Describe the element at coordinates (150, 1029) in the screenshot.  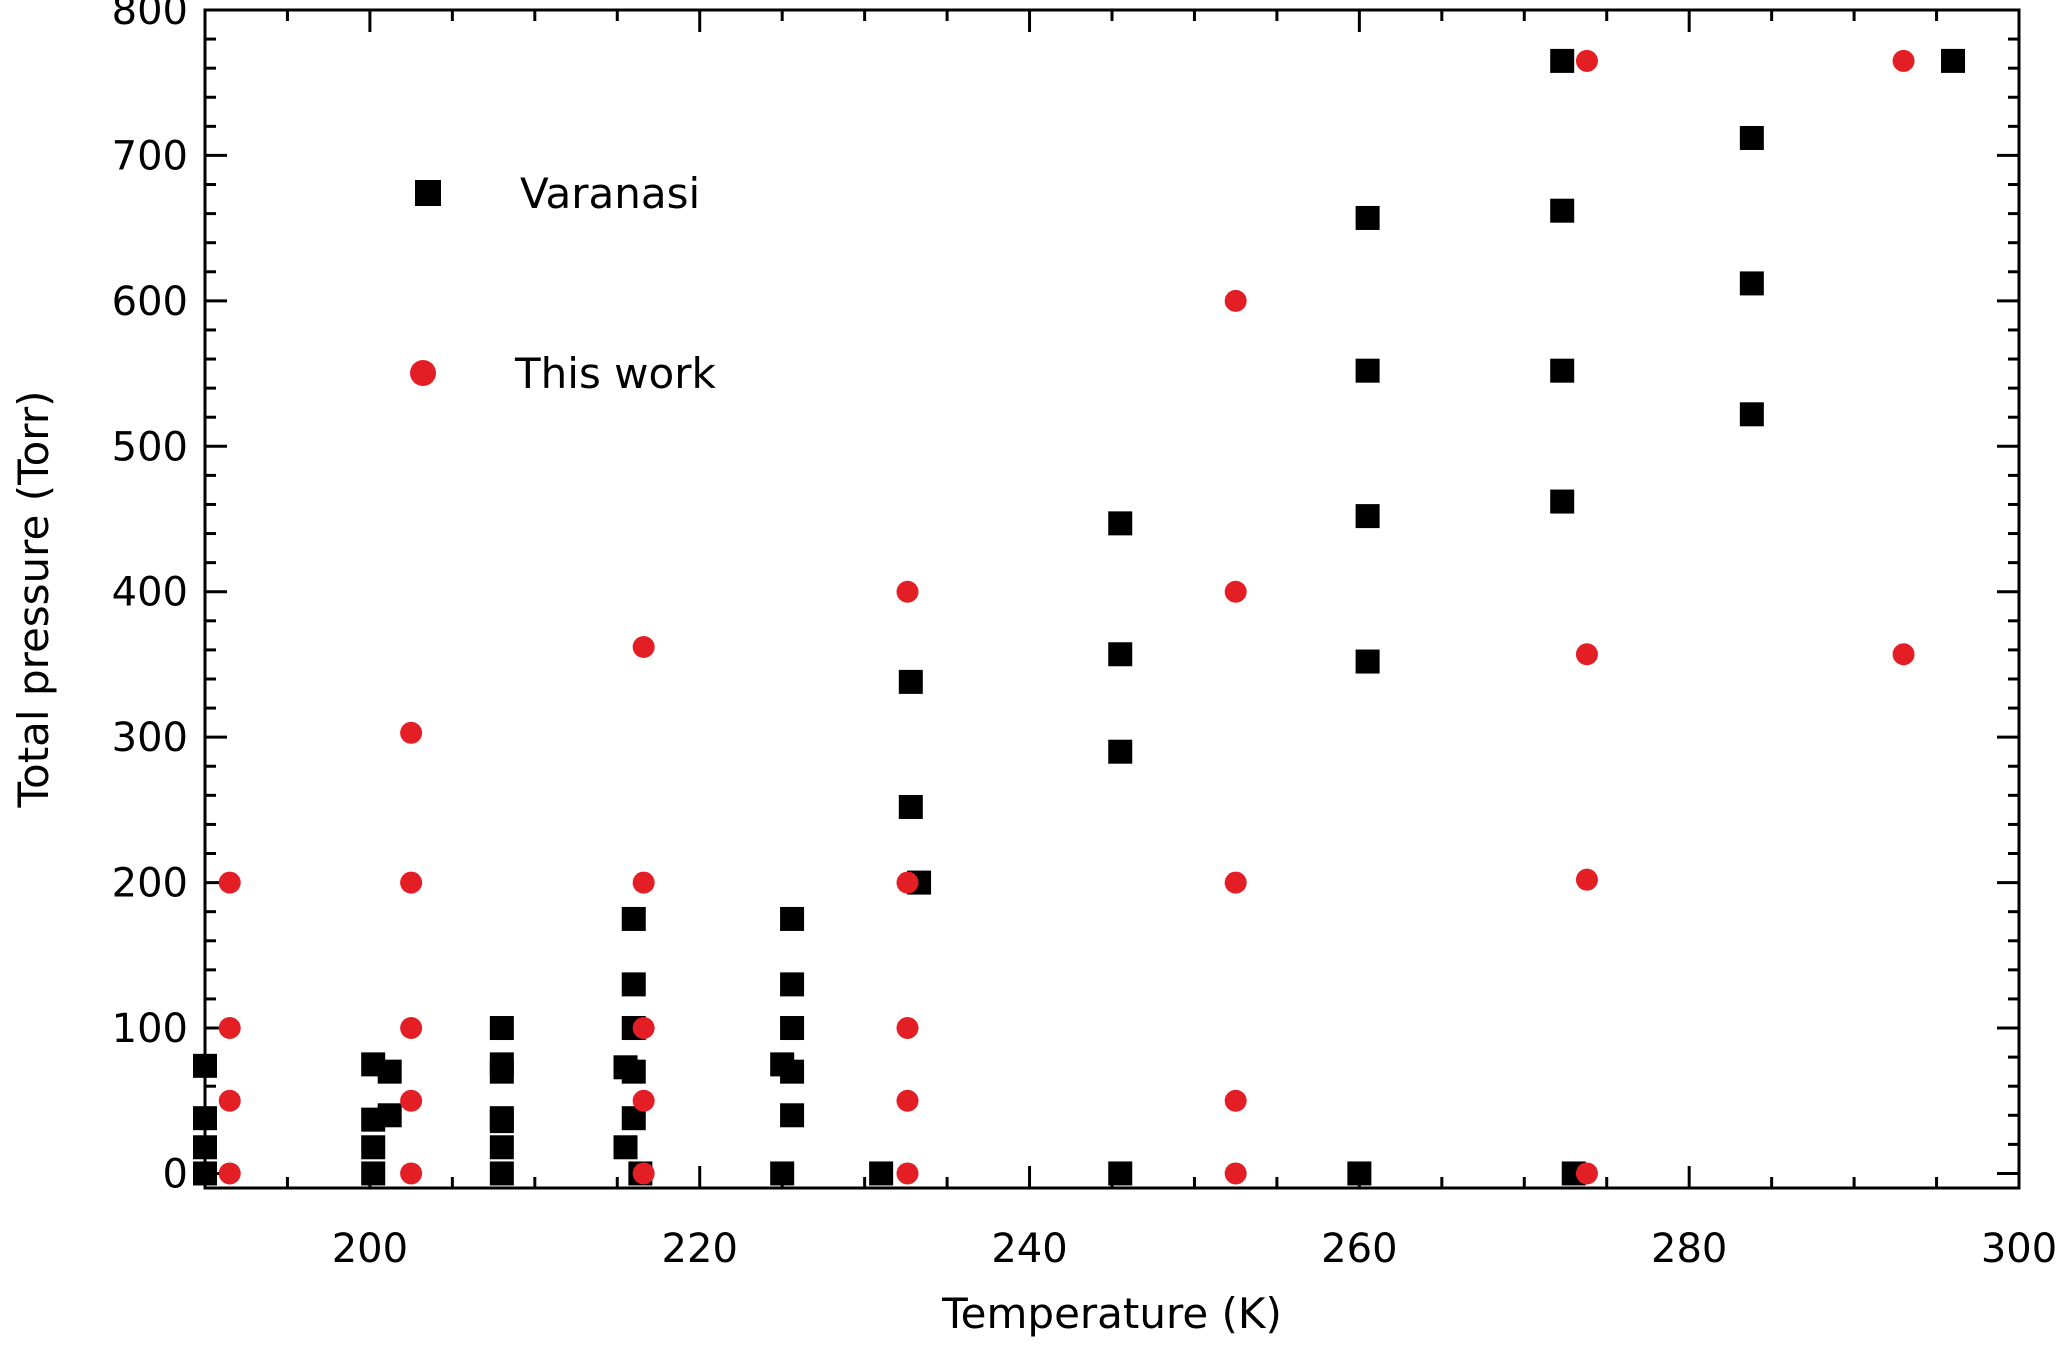
I see `y-tick-label: 100` at that location.